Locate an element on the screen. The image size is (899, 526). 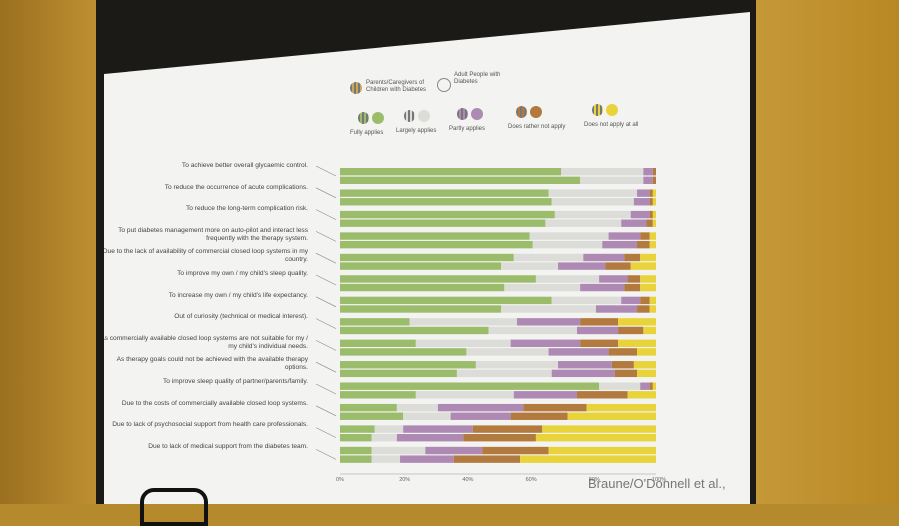
bar-segment-r9-g1-s0 is located at coordinates (398, 373).